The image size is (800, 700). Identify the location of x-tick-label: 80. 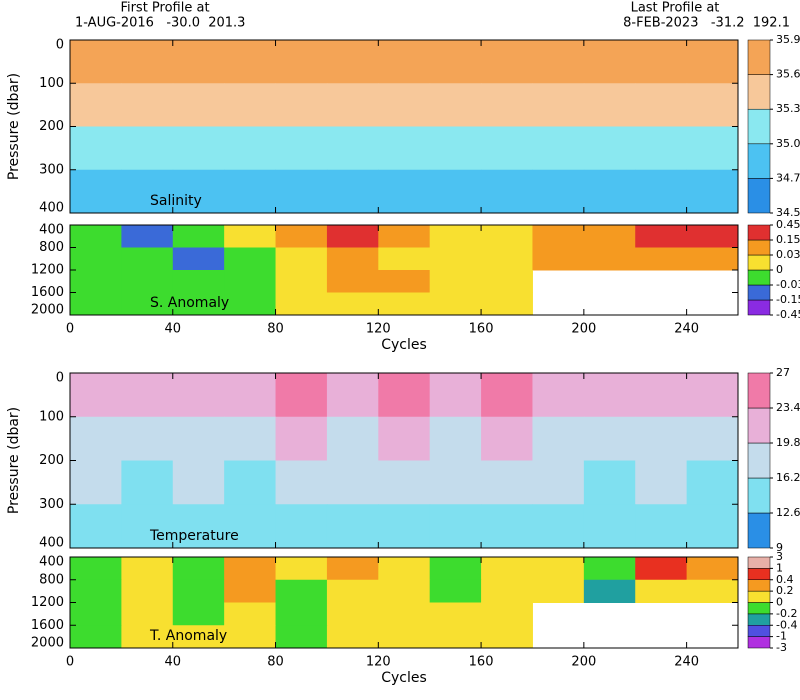
(275, 329).